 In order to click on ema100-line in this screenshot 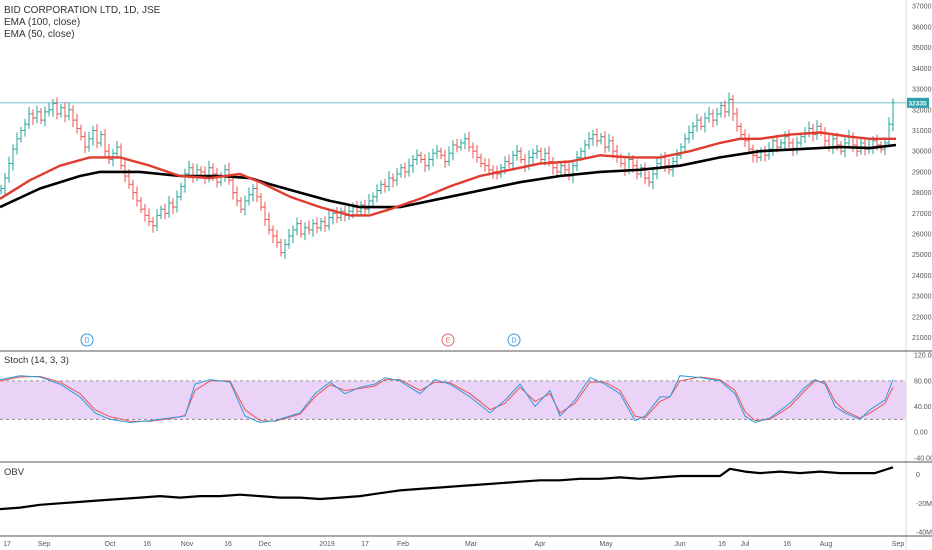, I will do `click(448, 176)`.